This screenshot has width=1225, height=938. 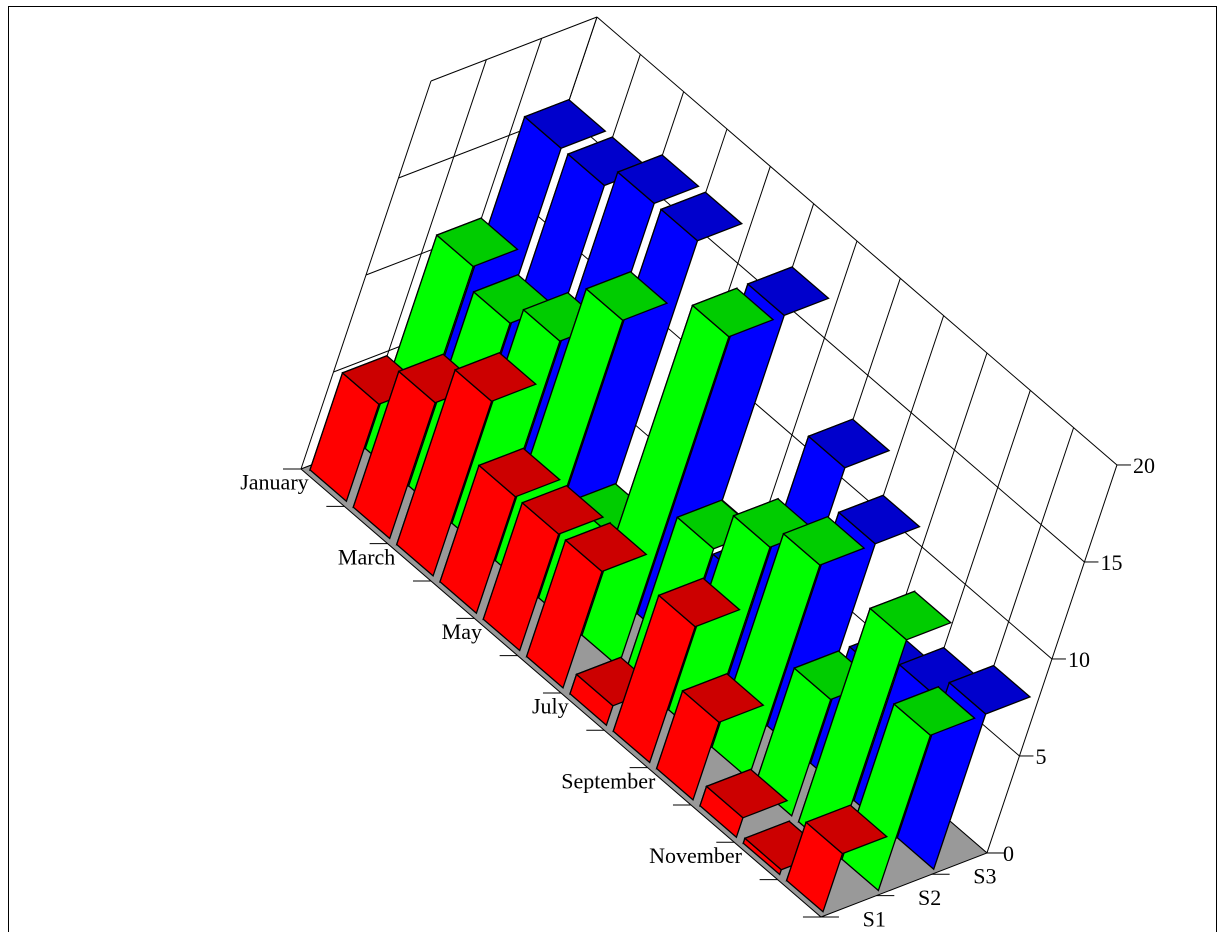 I want to click on category-label-march: March, so click(x=366, y=556).